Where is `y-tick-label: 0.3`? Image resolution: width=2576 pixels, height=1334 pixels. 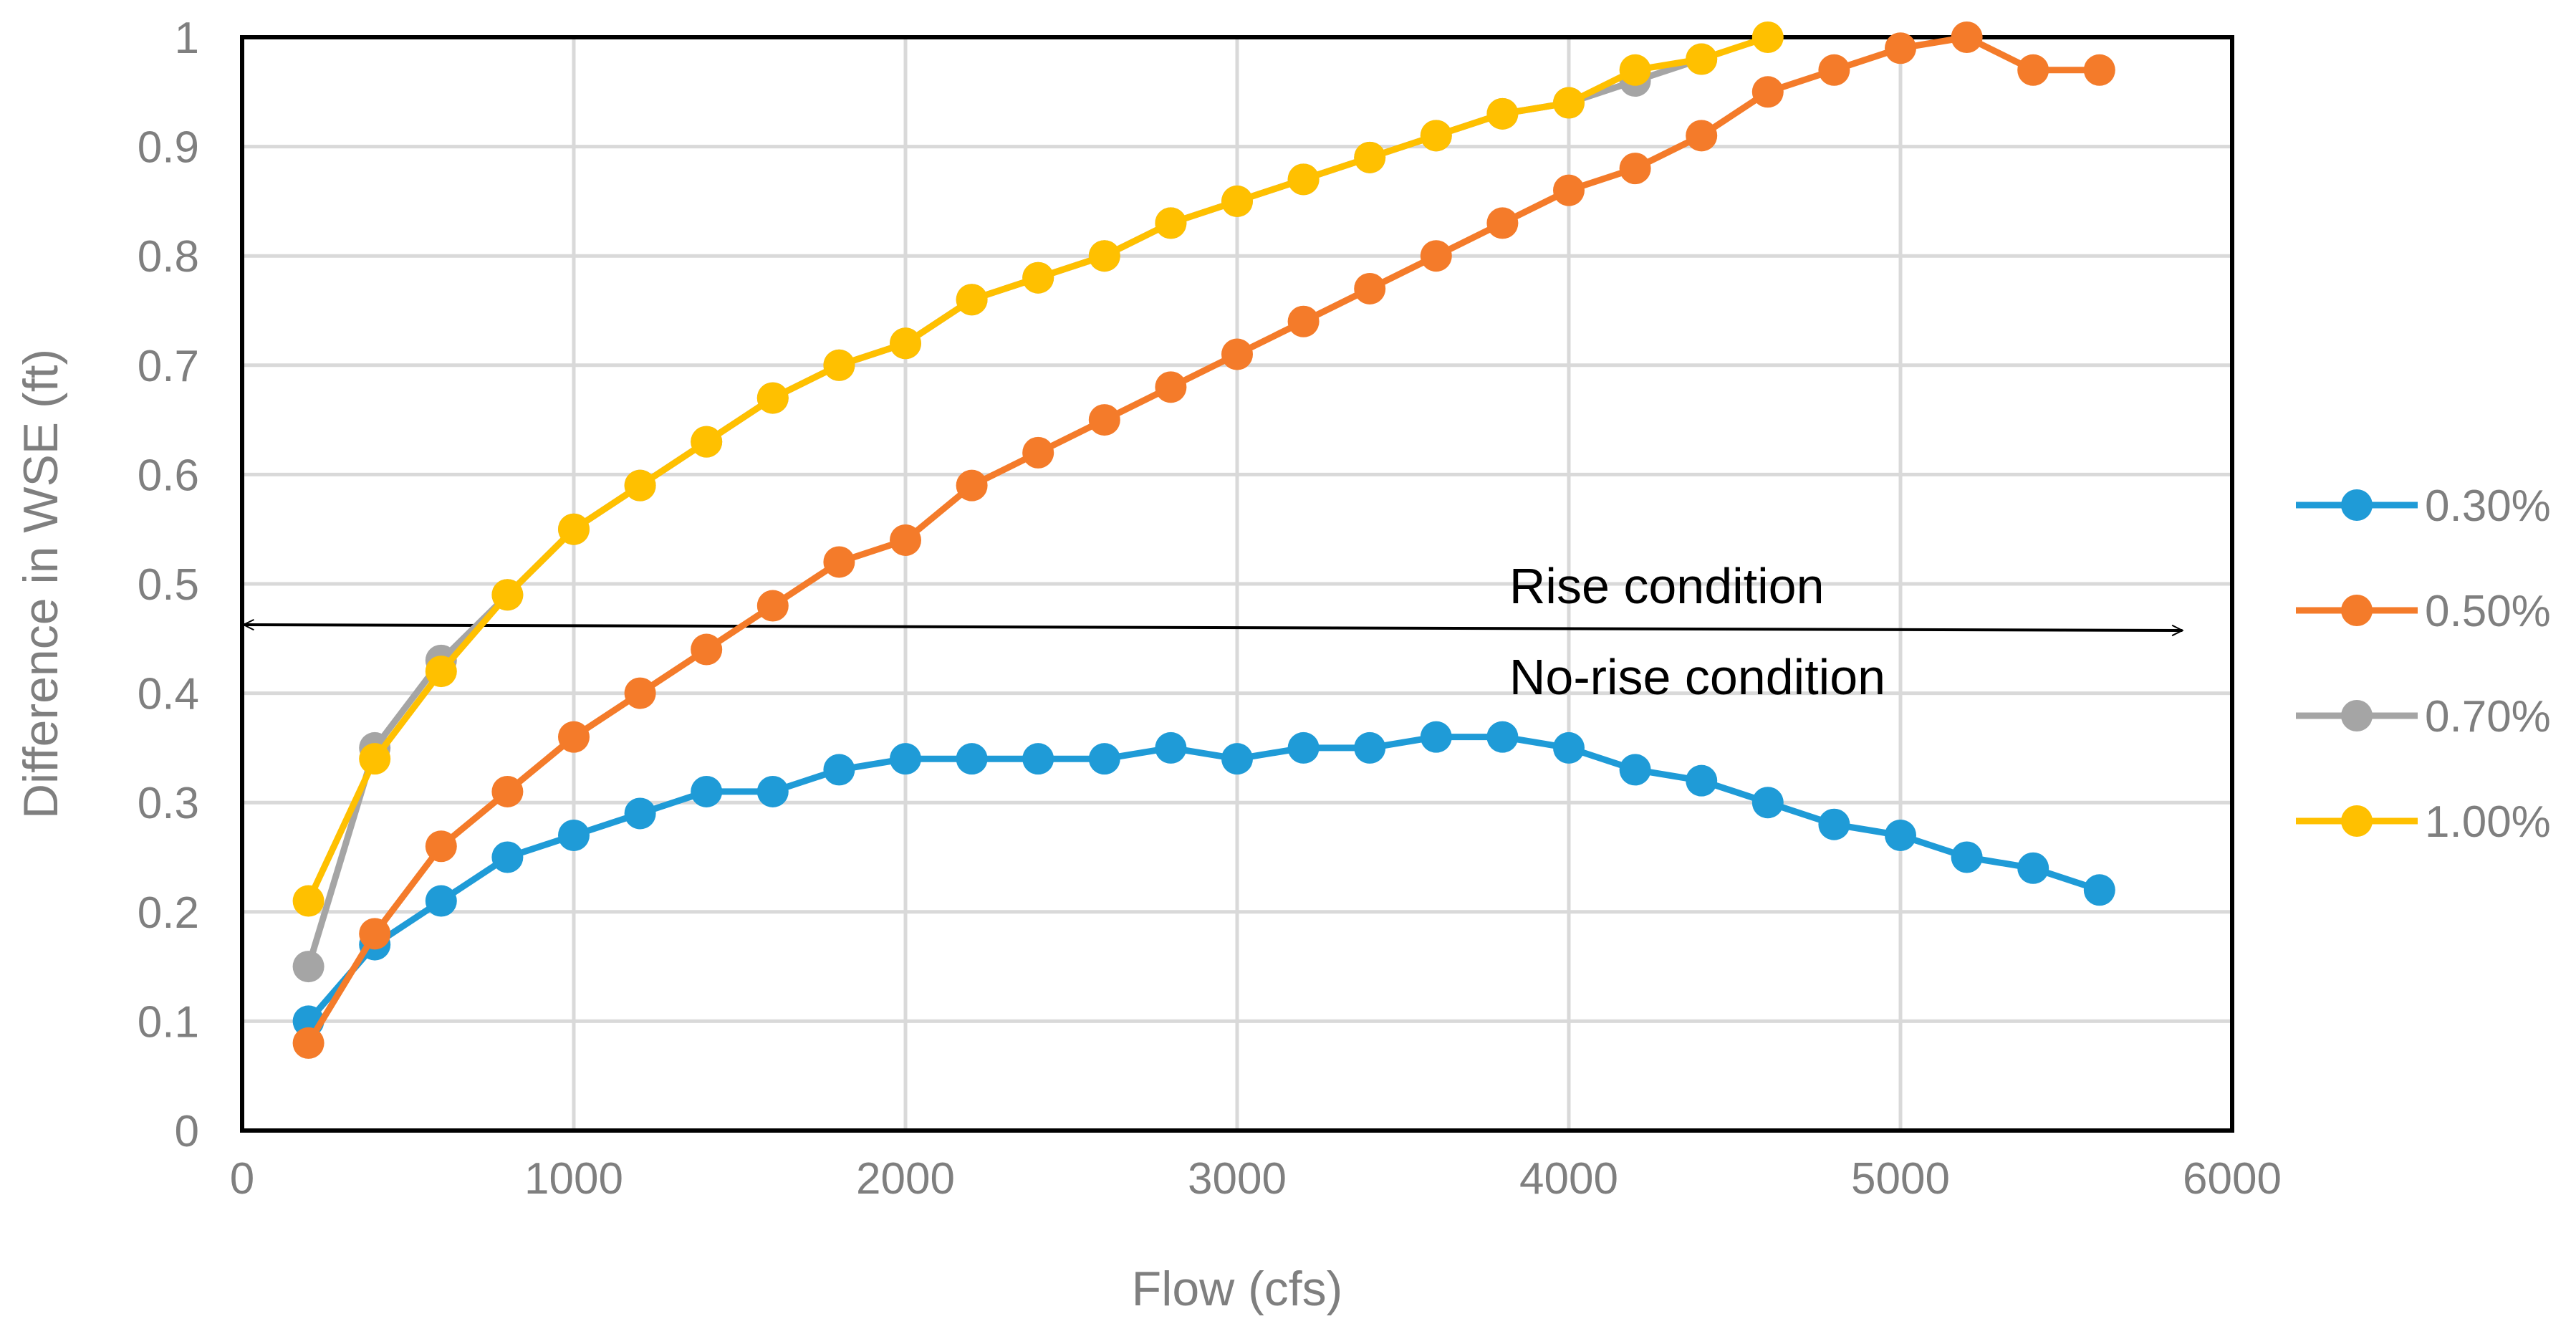
y-tick-label: 0.3 is located at coordinates (169, 804).